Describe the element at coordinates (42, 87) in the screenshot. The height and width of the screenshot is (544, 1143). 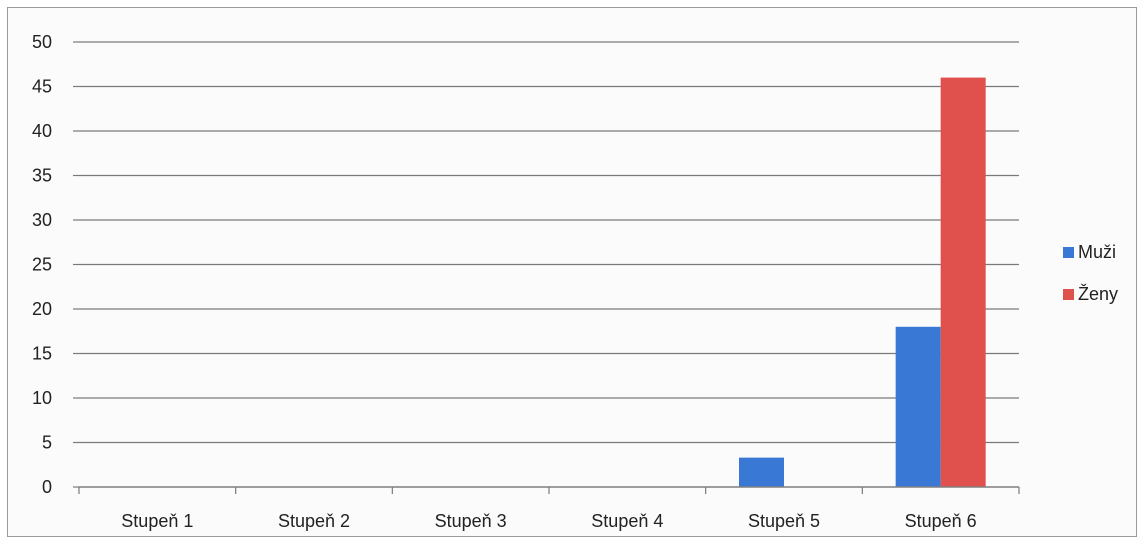
I see `y-tick-label: 45` at that location.